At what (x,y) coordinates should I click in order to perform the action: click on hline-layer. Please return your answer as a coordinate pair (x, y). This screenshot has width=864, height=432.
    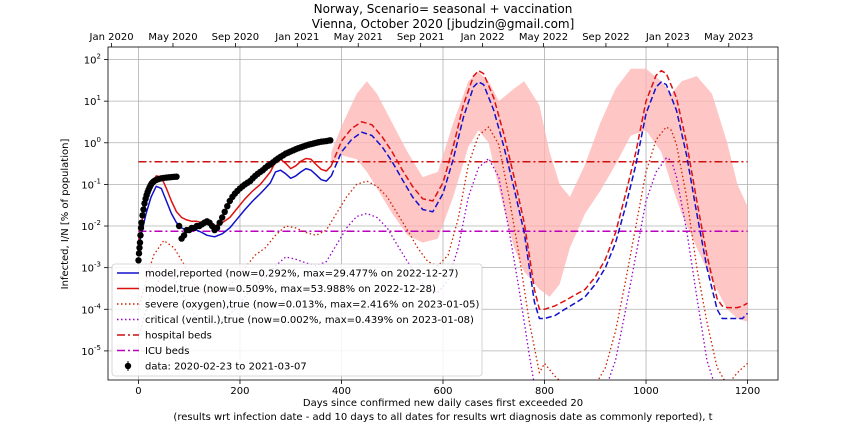
    Looking at the image, I should click on (443, 196).